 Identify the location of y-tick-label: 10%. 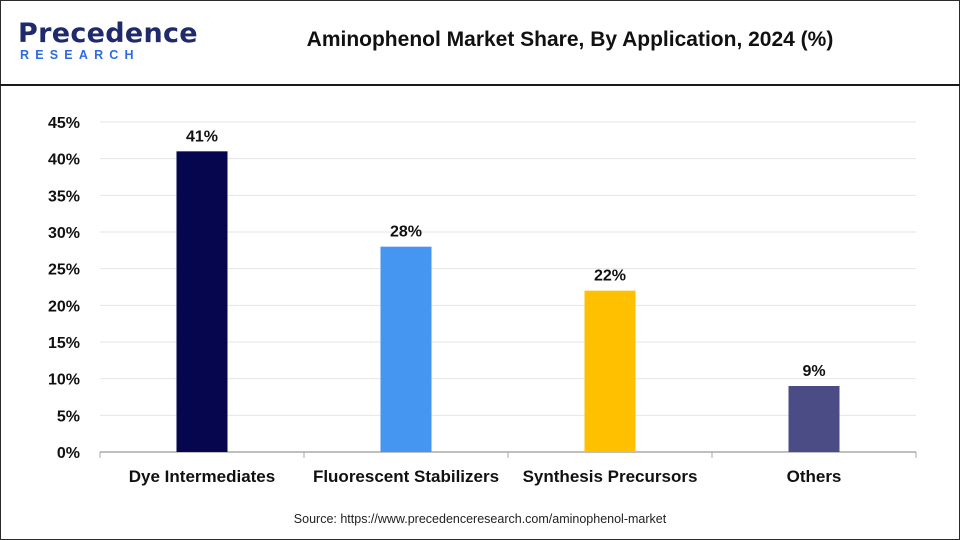
(64, 380).